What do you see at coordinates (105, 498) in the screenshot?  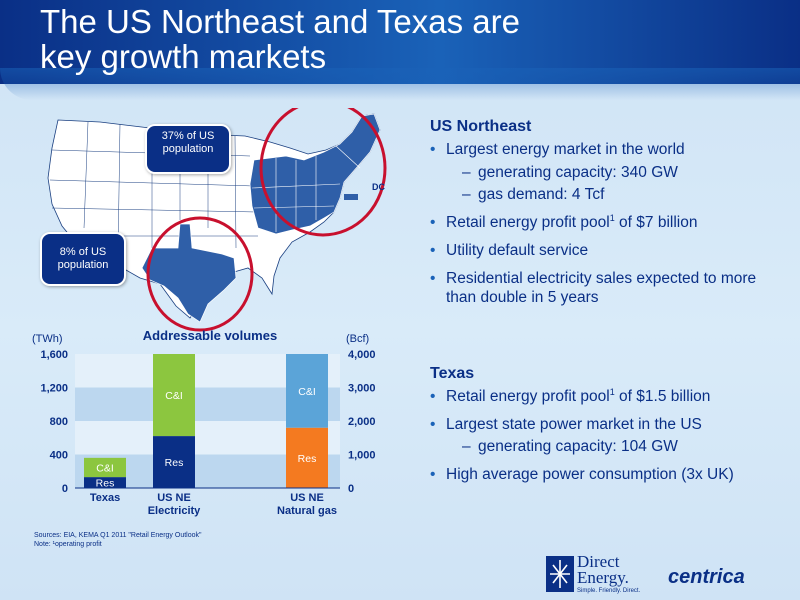 I see `x-category-label: Texas` at bounding box center [105, 498].